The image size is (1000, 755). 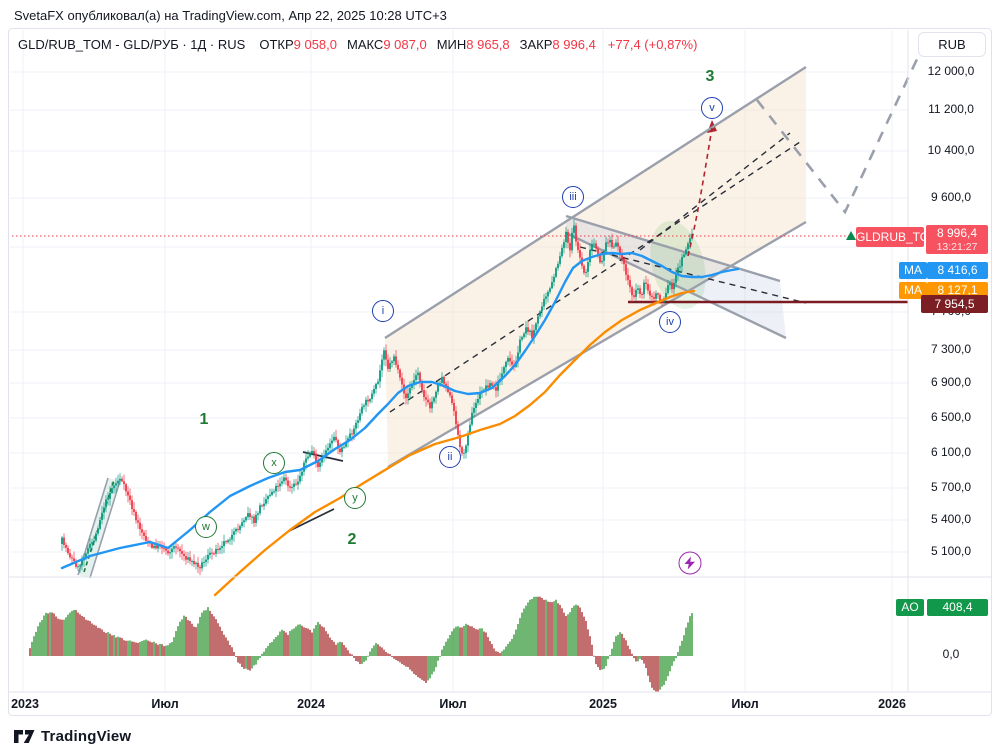 What do you see at coordinates (352, 539) in the screenshot?
I see `wave-label-2: 2` at bounding box center [352, 539].